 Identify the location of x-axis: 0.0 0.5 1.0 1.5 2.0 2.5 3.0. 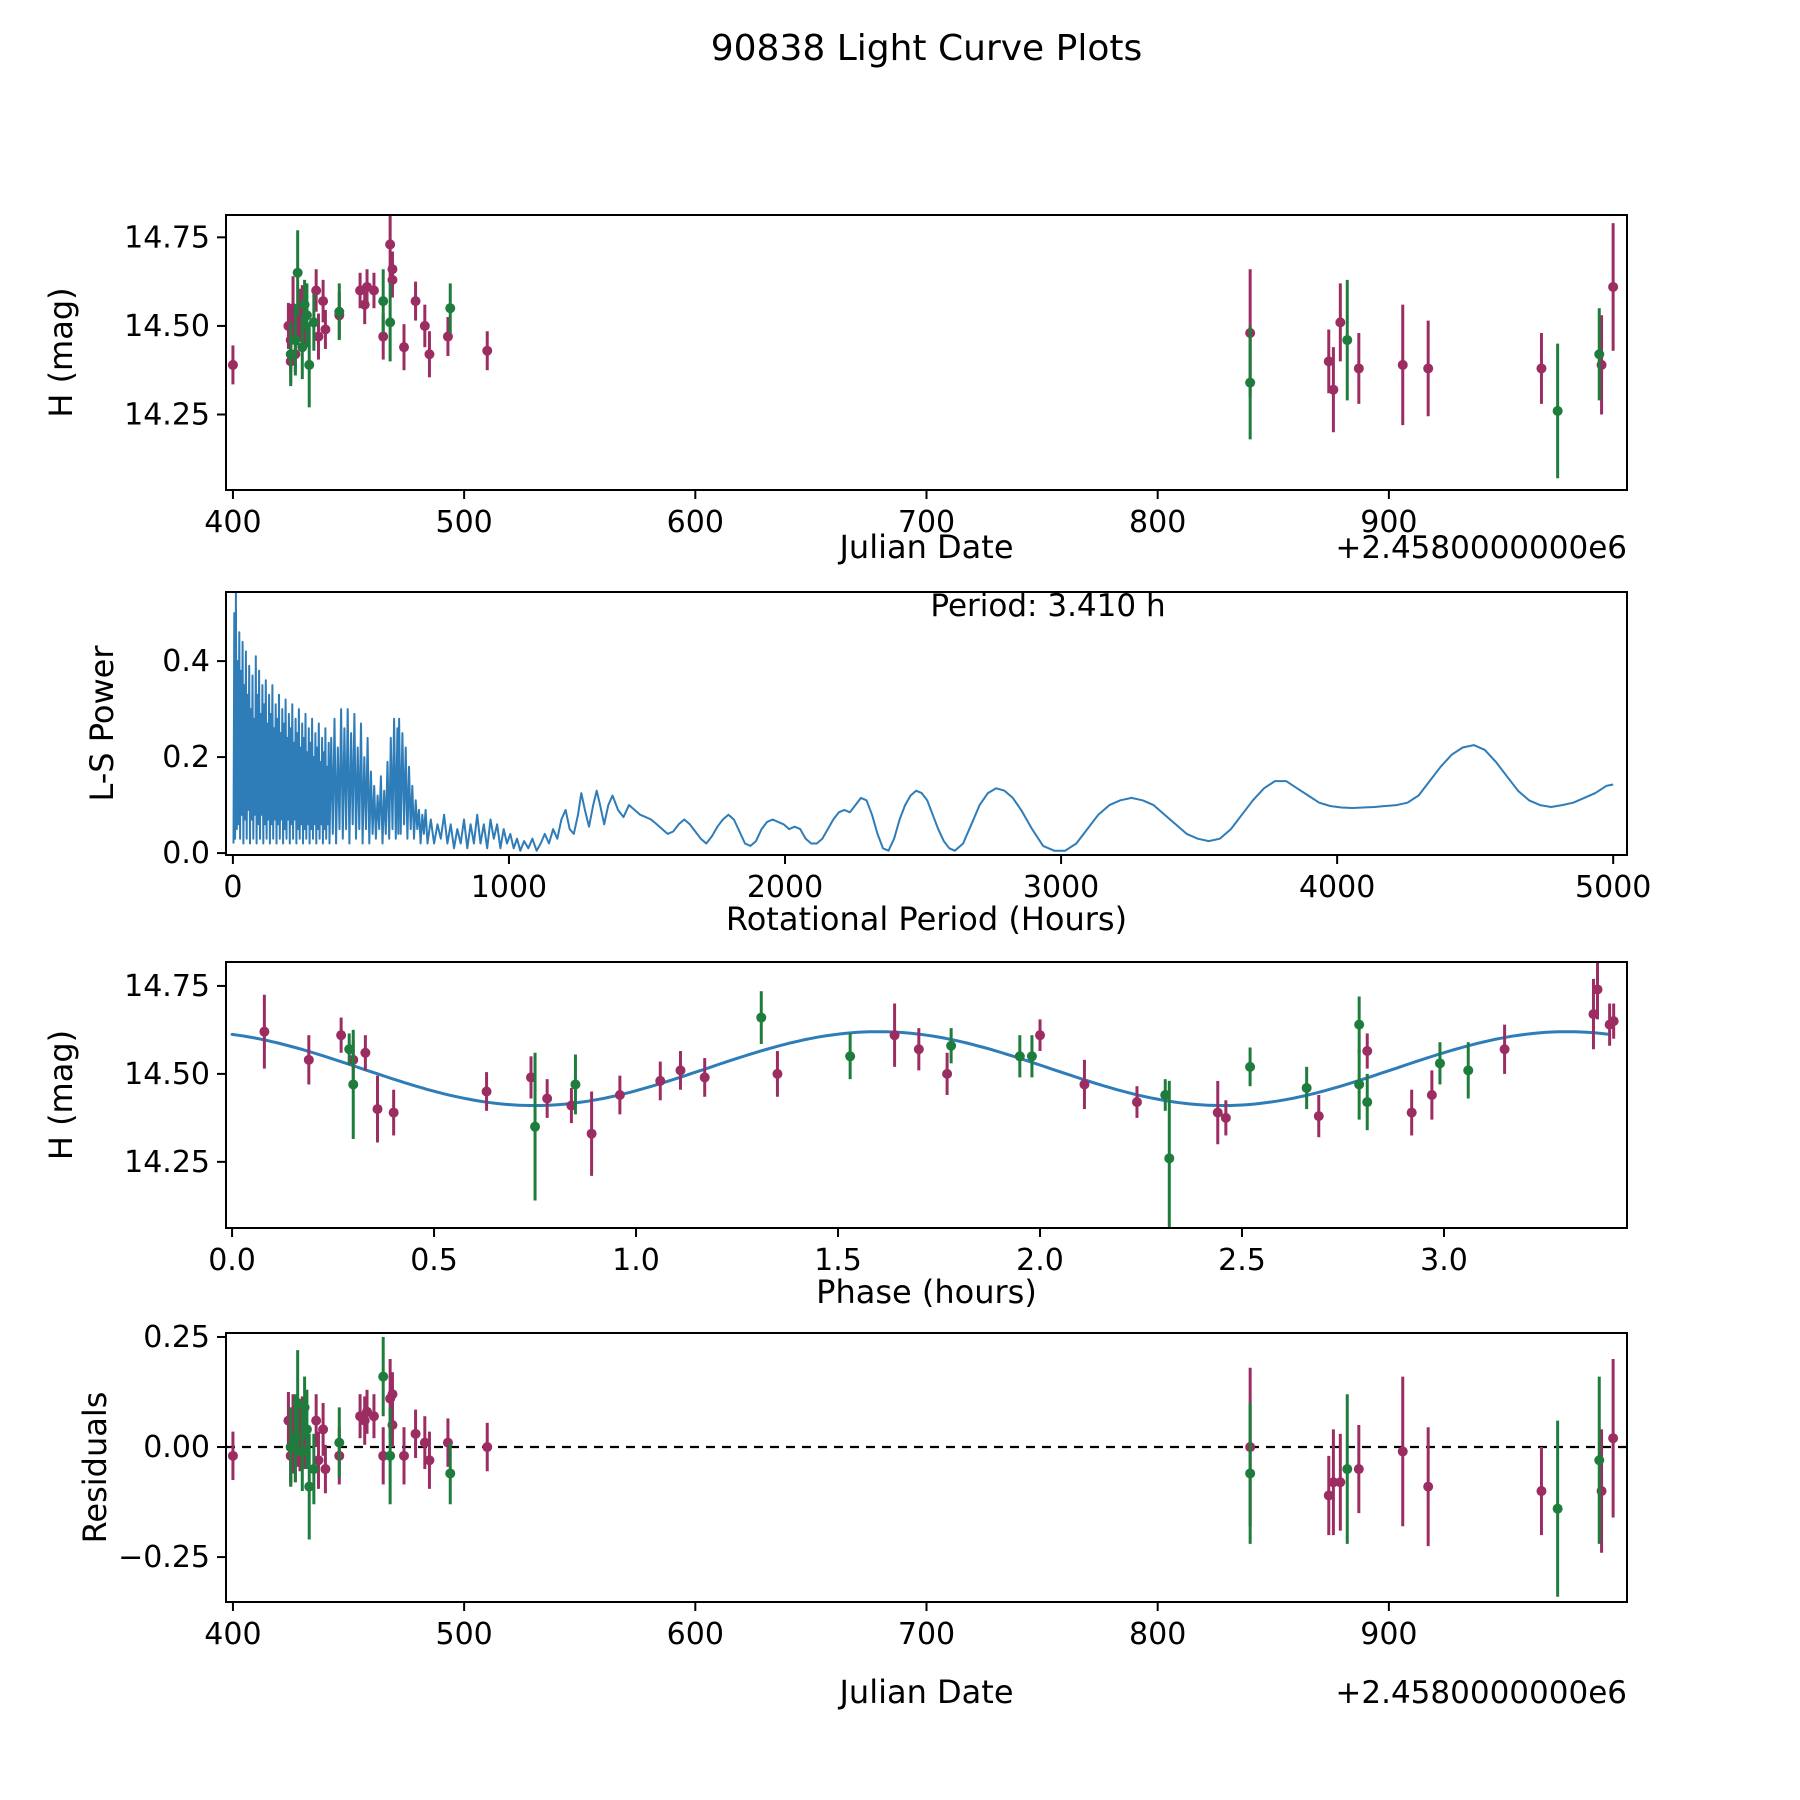
(838, 1253).